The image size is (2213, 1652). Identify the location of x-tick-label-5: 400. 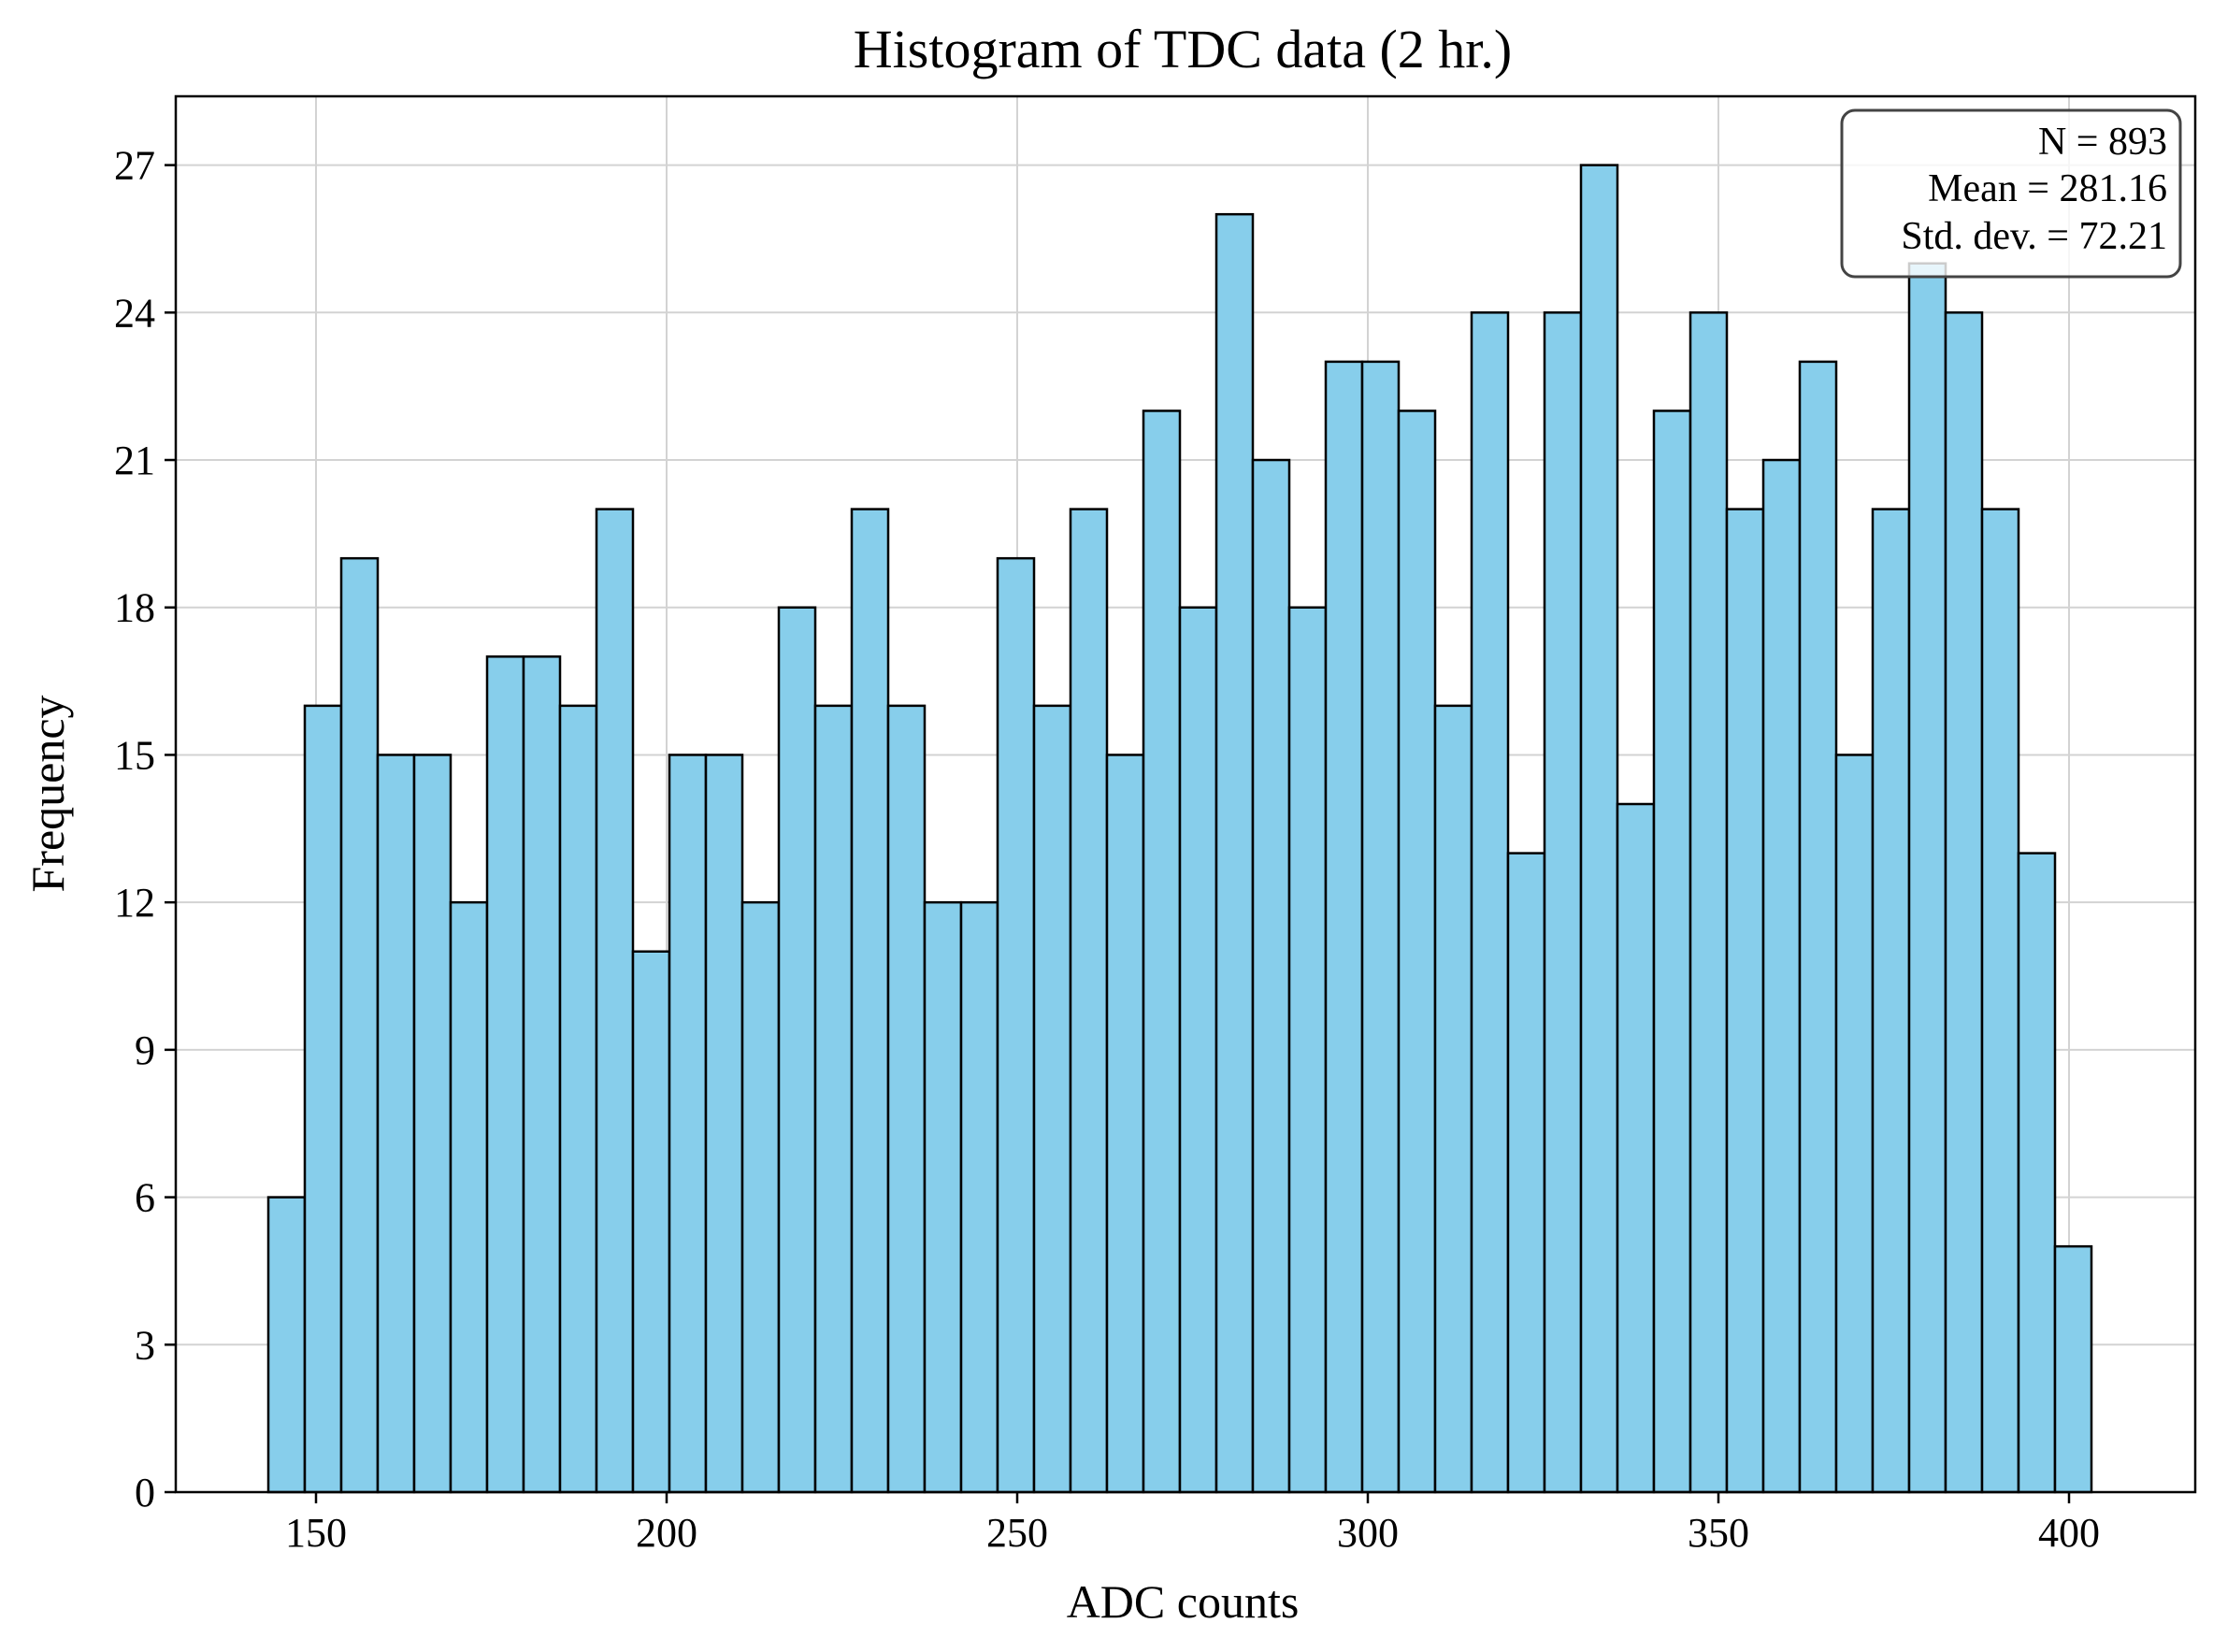
(2069, 1533).